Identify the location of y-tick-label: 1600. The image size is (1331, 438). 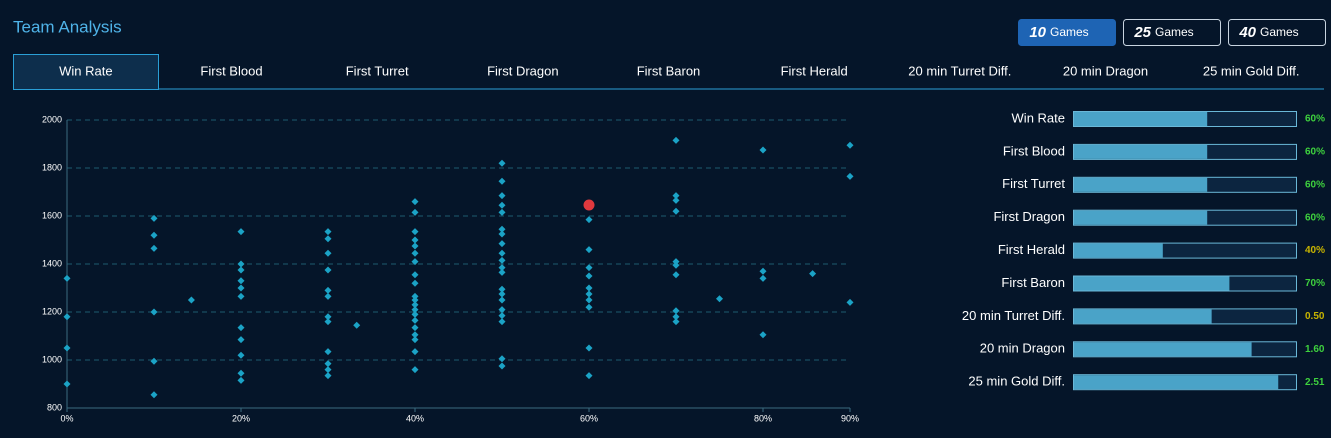
(52, 215).